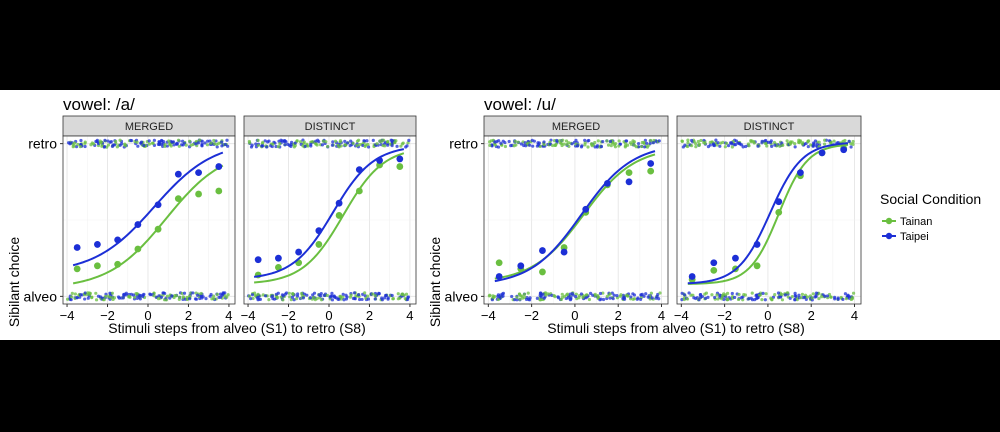  Describe the element at coordinates (158, 205) in the screenshot. I see `panel-a-merged-taipei-point` at that location.